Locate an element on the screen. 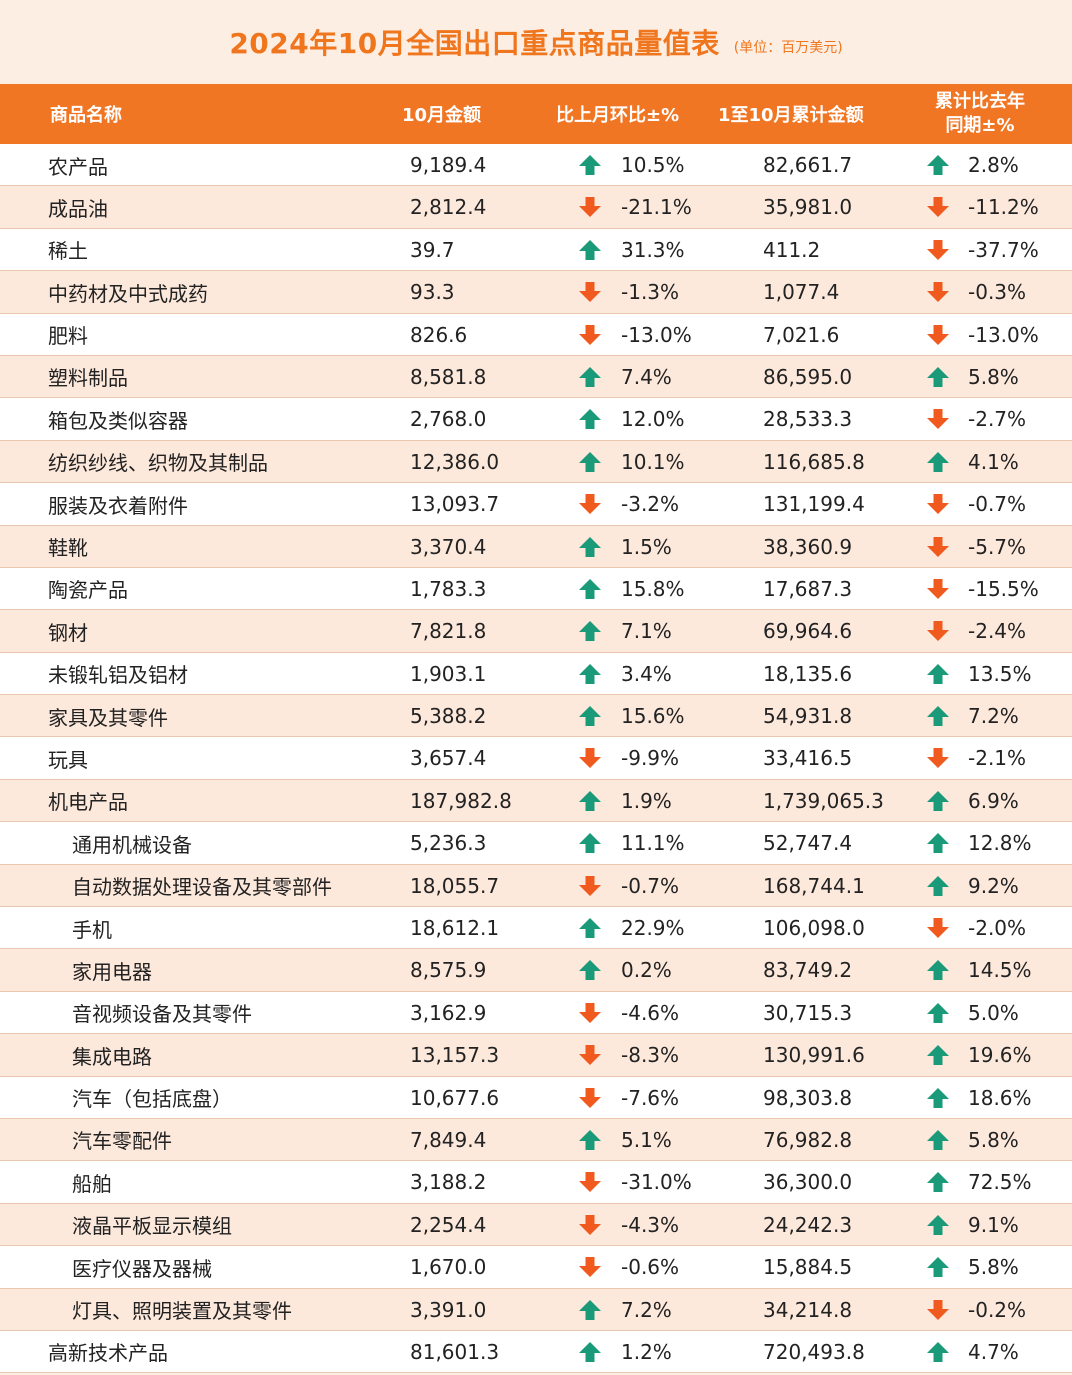 This screenshot has height=1375, width=1072. row-mom-change: 10.1% is located at coordinates (653, 461).